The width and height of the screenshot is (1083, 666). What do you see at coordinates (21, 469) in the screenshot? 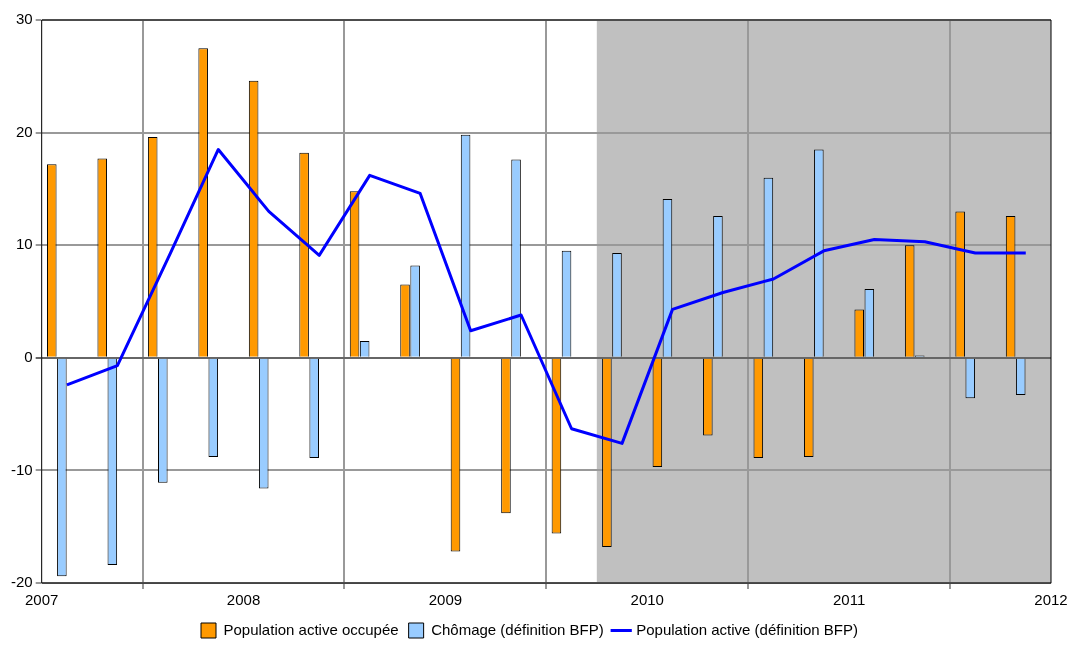
I see `y-tick-label: -10` at bounding box center [21, 469].